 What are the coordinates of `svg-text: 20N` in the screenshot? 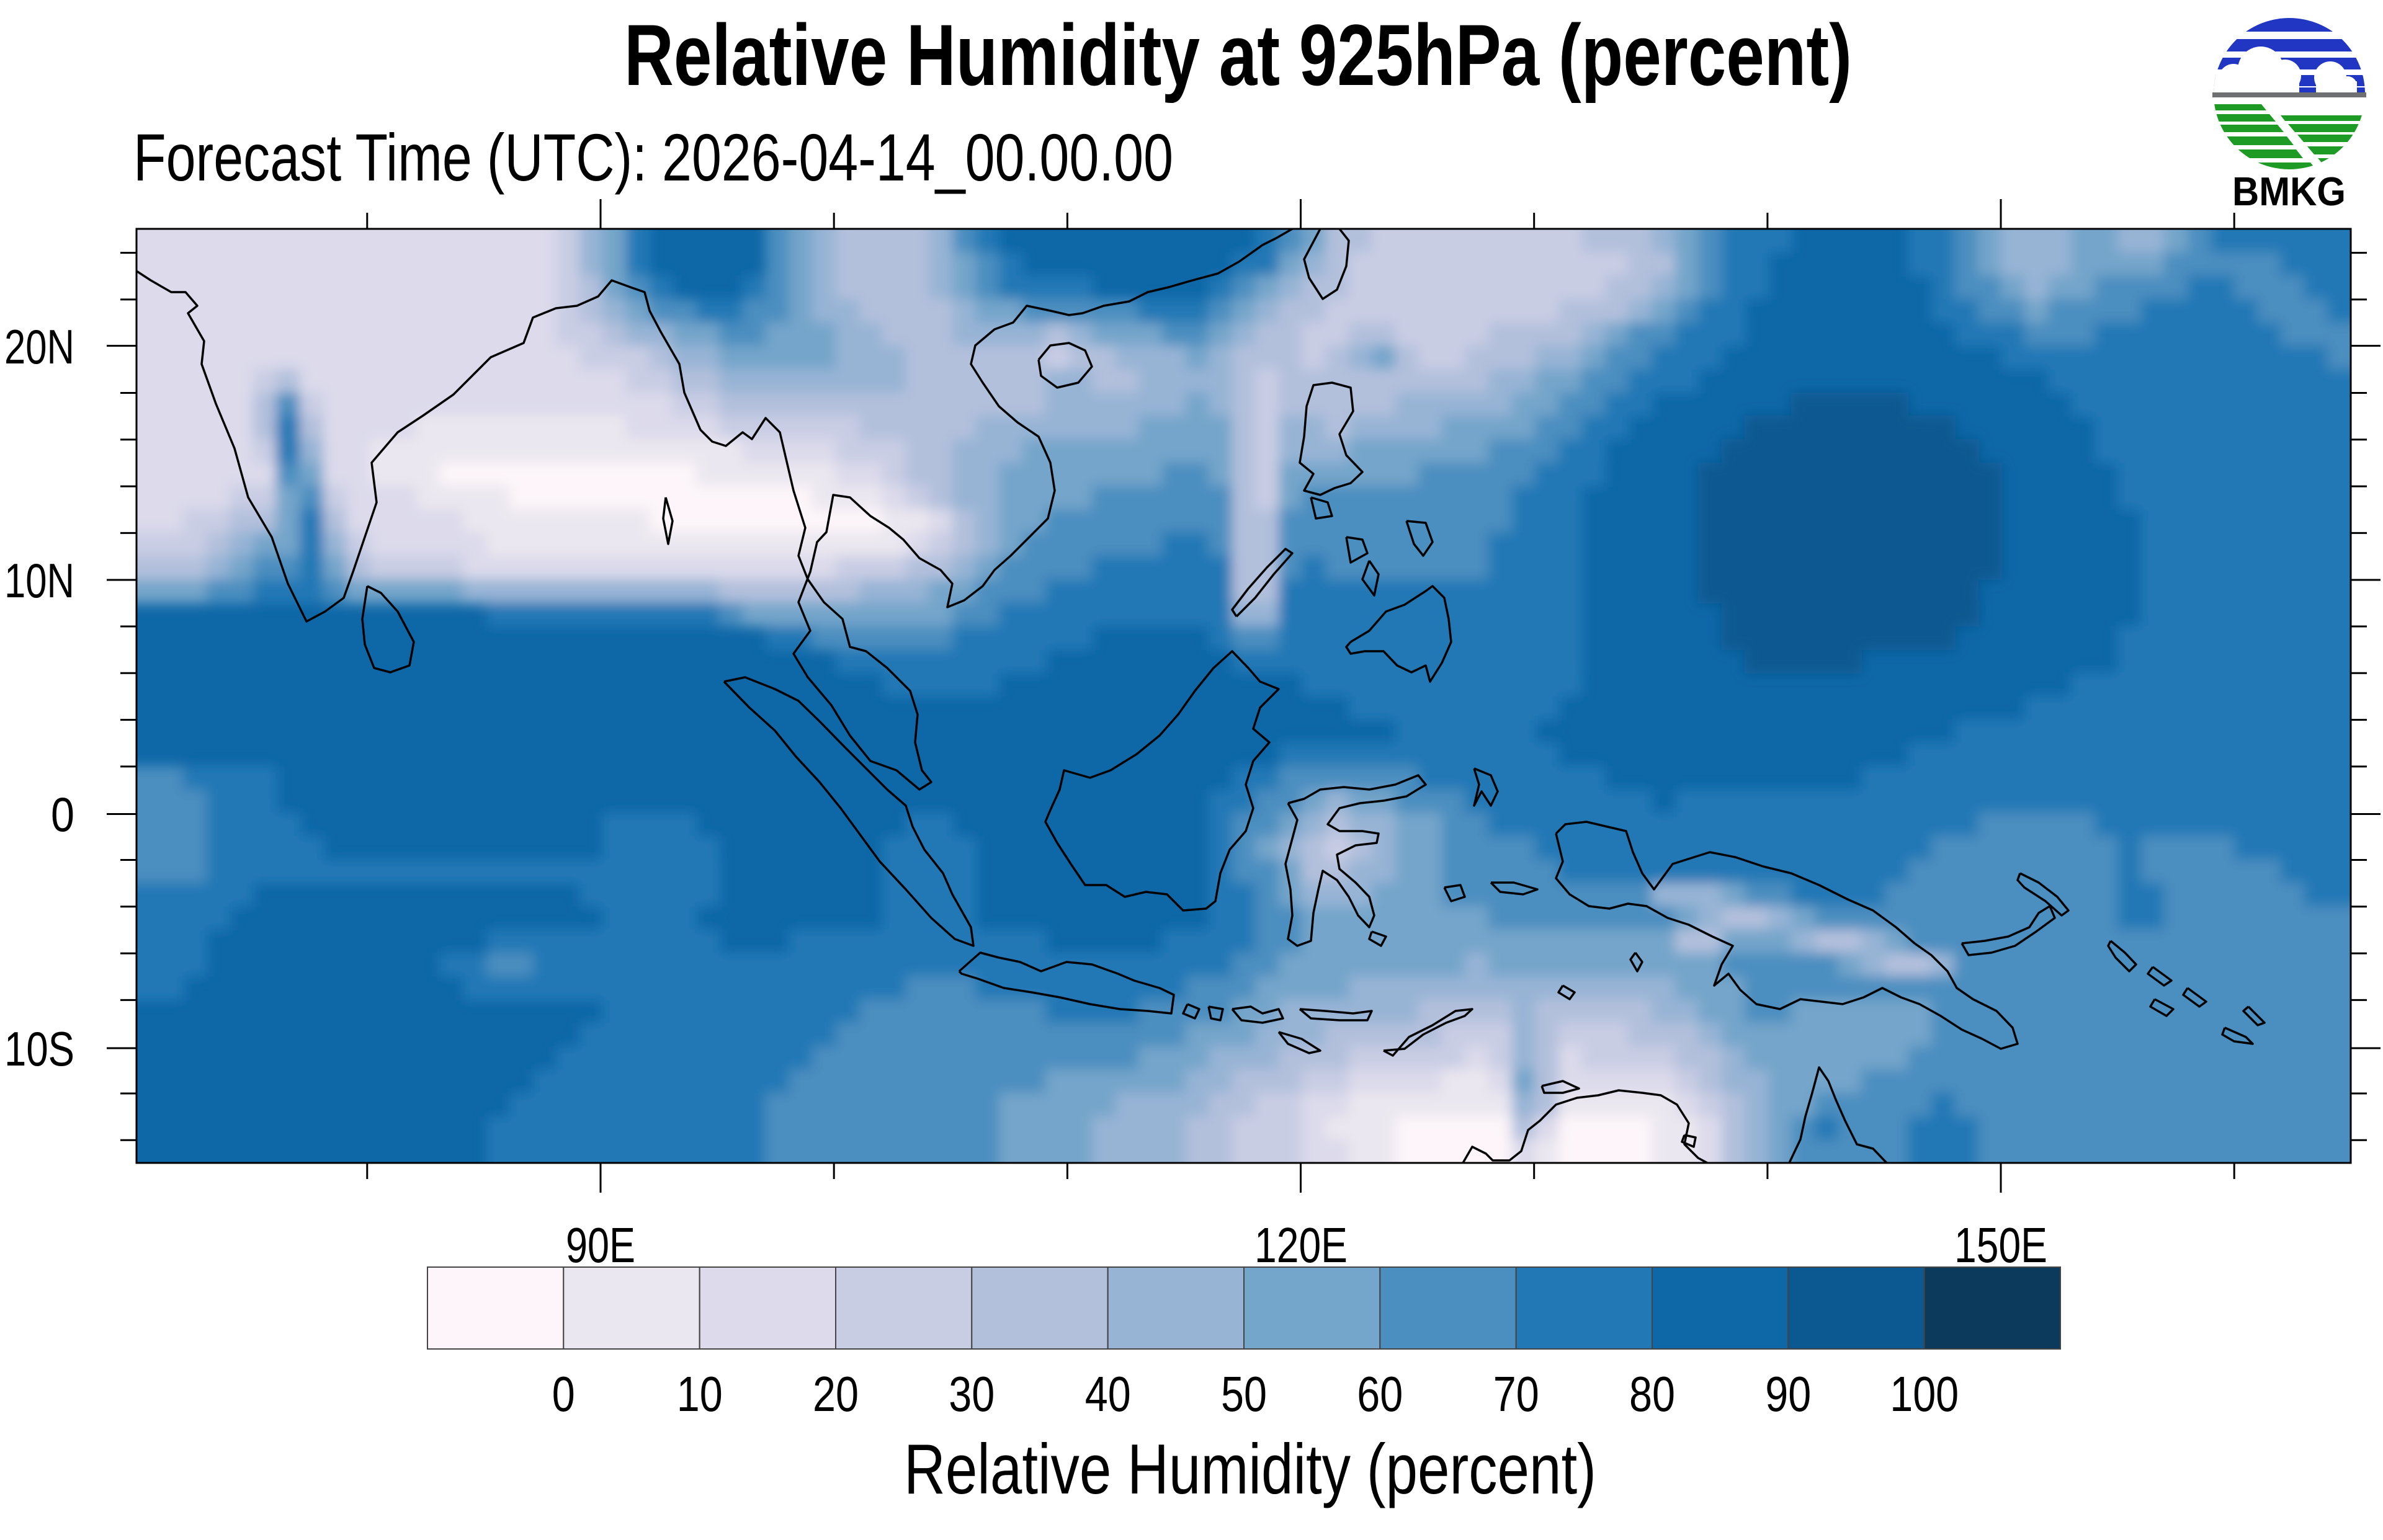 It's located at (39, 347).